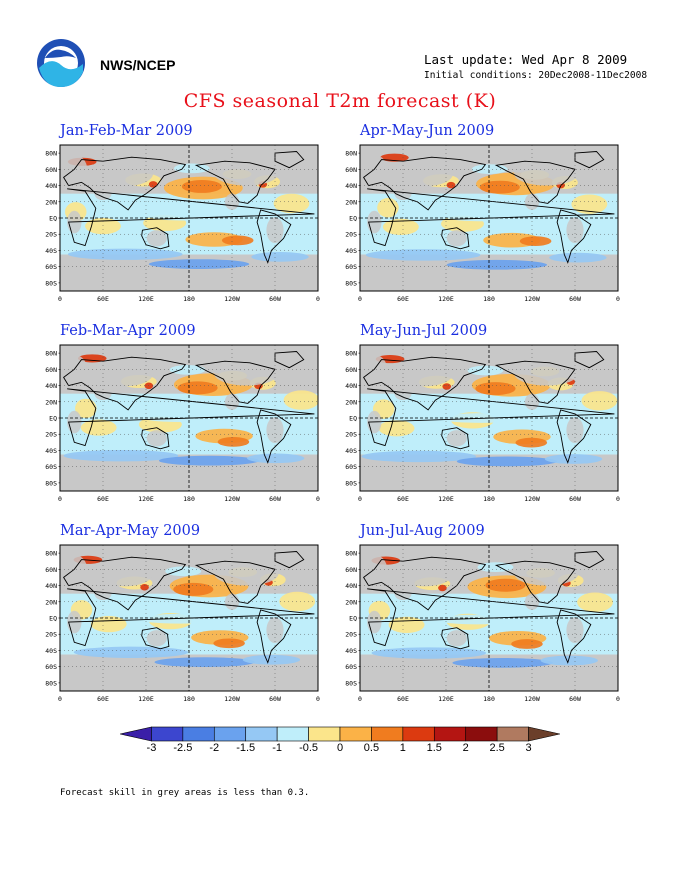 The height and width of the screenshot is (880, 680). What do you see at coordinates (465, 748) in the screenshot?
I see `colorbar-tick-label: 2` at bounding box center [465, 748].